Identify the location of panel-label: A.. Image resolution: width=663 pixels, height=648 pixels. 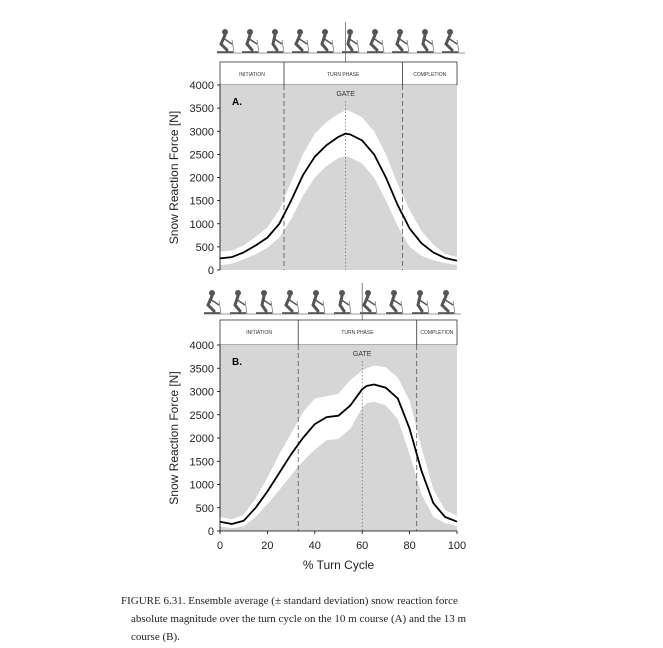
(237, 102).